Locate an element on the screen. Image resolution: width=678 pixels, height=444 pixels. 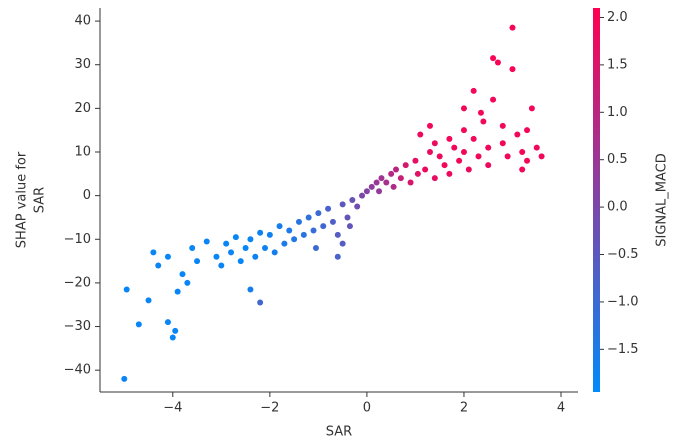
colorbar-tick-label: −1.5 is located at coordinates (623, 349).